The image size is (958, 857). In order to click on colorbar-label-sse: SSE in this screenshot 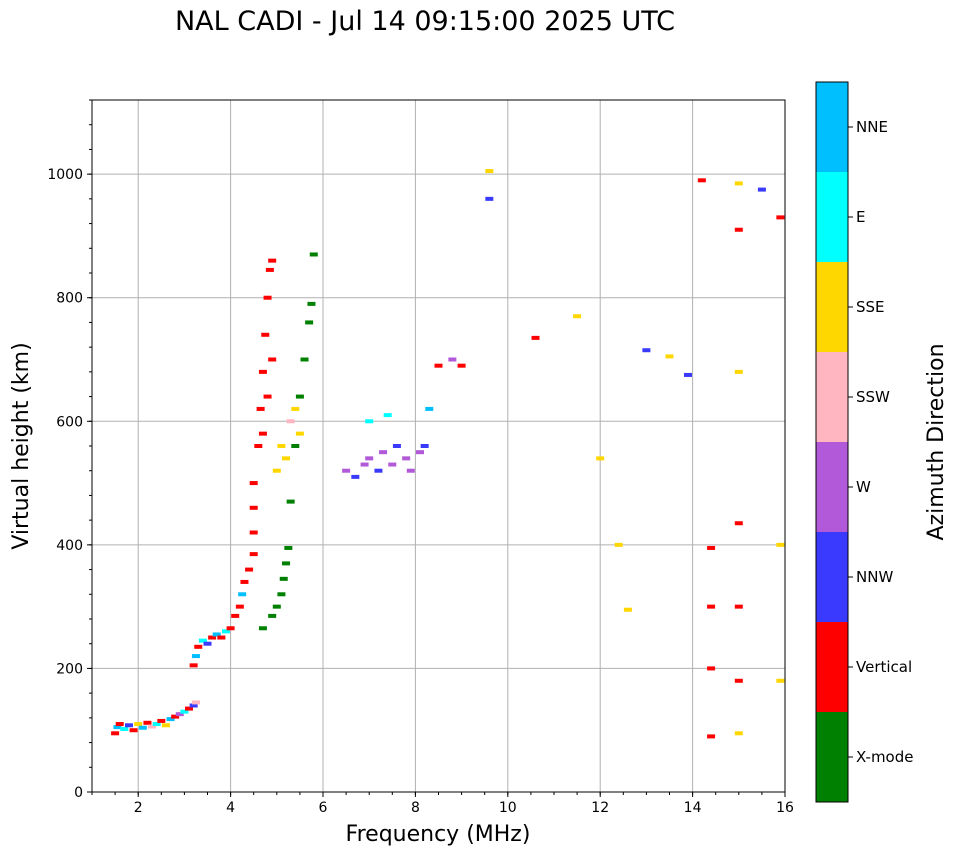, I will do `click(870, 307)`.